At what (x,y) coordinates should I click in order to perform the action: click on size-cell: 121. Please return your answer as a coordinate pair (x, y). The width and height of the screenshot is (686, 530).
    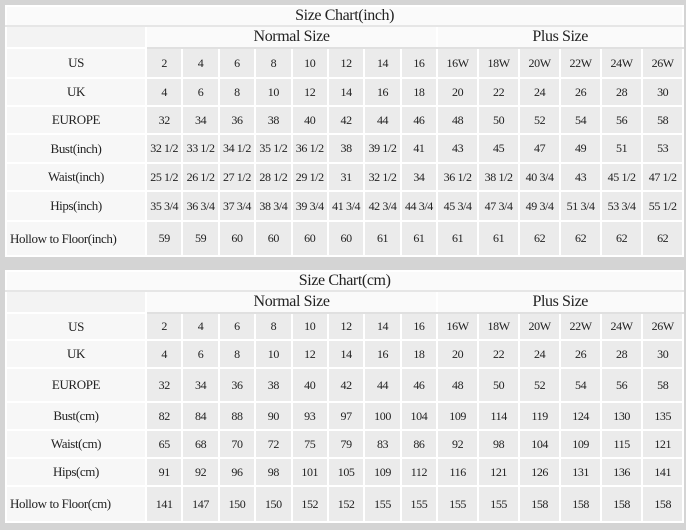
    Looking at the image, I should click on (663, 444).